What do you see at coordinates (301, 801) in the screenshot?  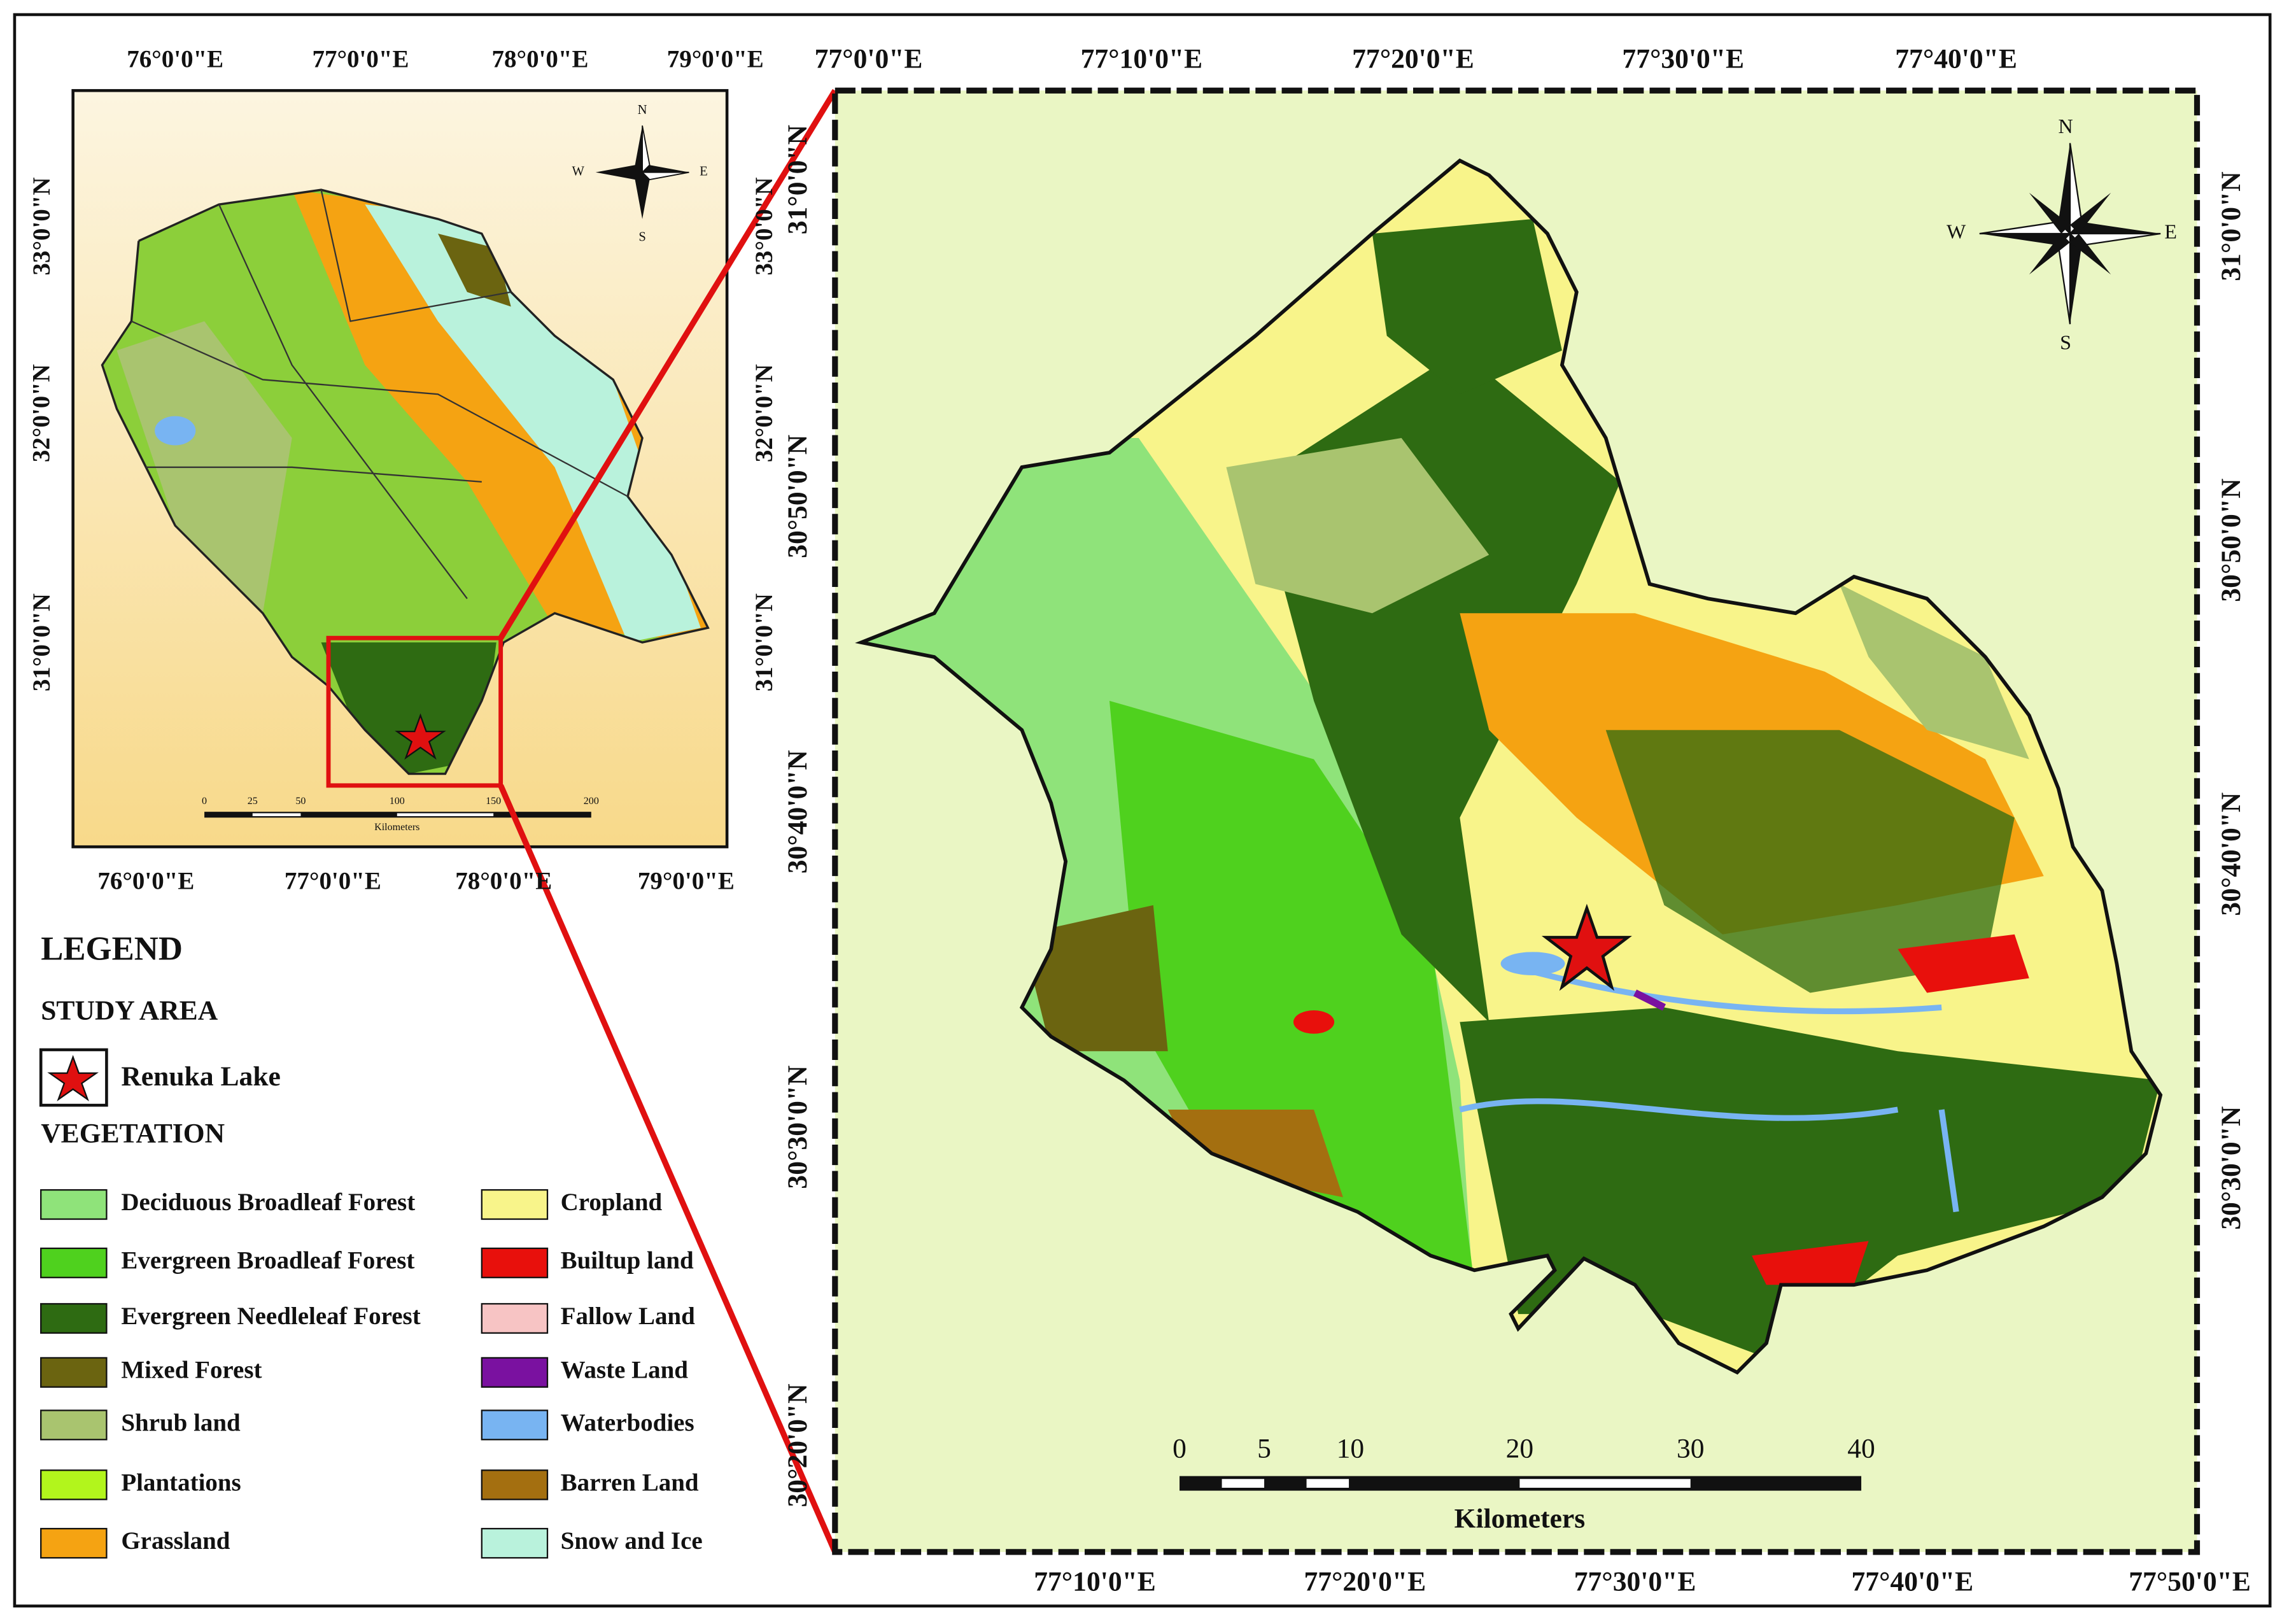 I see `scale-label: 50` at bounding box center [301, 801].